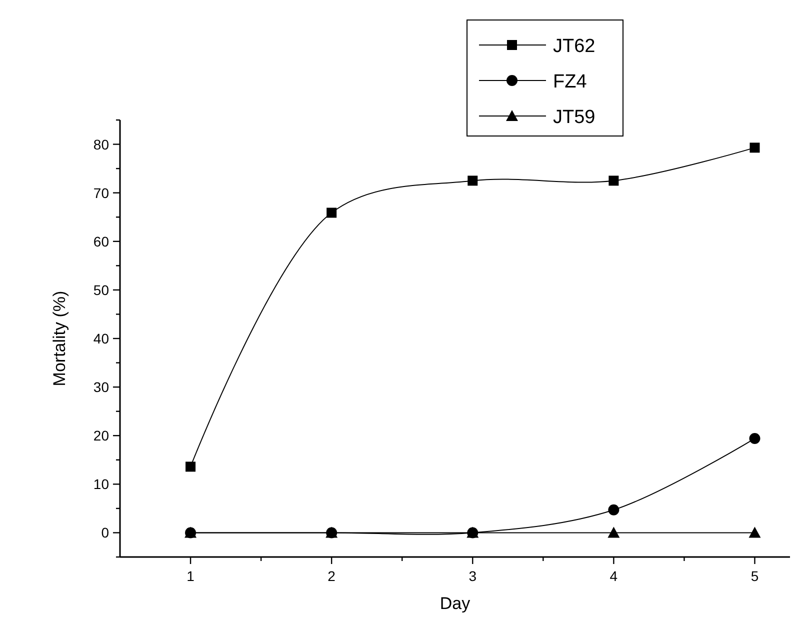  Describe the element at coordinates (614, 576) in the screenshot. I see `x-tick-label: 4` at that location.